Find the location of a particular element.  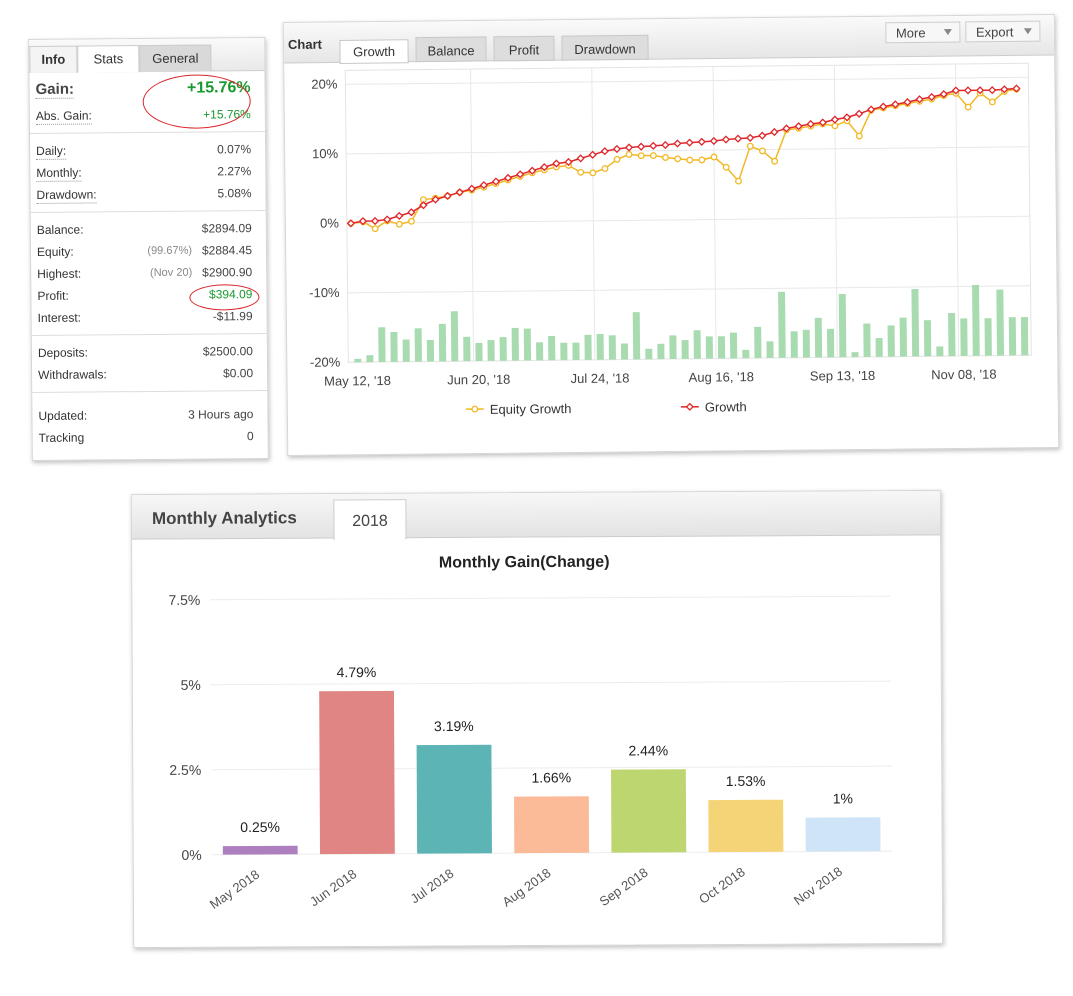

tab: Info is located at coordinates (53, 59).